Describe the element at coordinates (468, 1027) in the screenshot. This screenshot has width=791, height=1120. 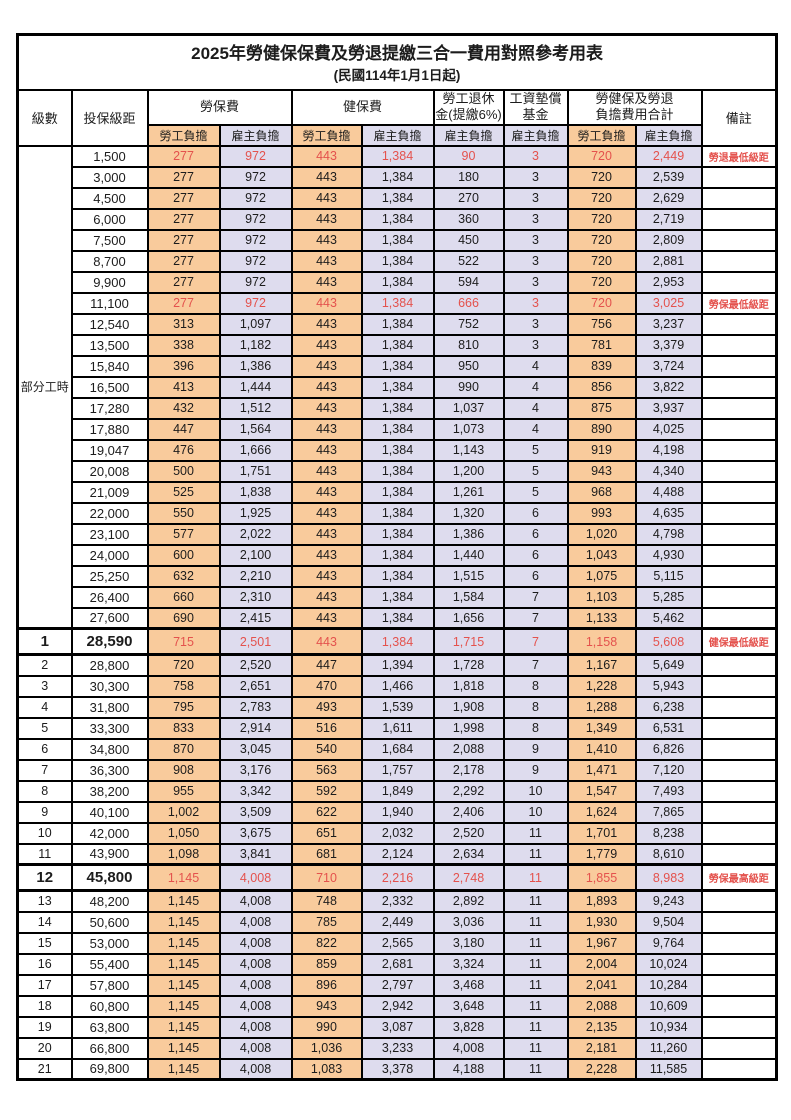
I see `pension-employer-cell: 3,828` at that location.